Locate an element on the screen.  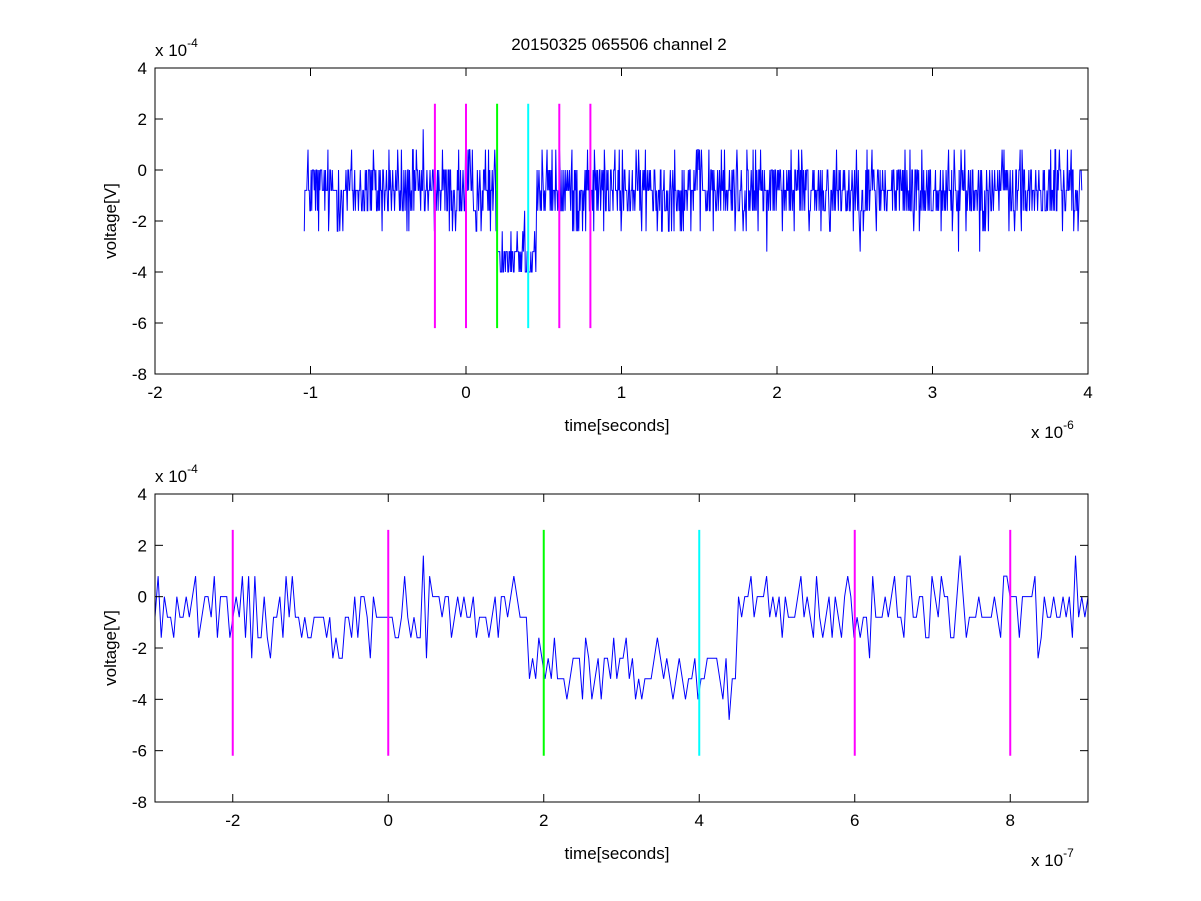
y-tick-label-bottom-3: -2 is located at coordinates (139, 648).